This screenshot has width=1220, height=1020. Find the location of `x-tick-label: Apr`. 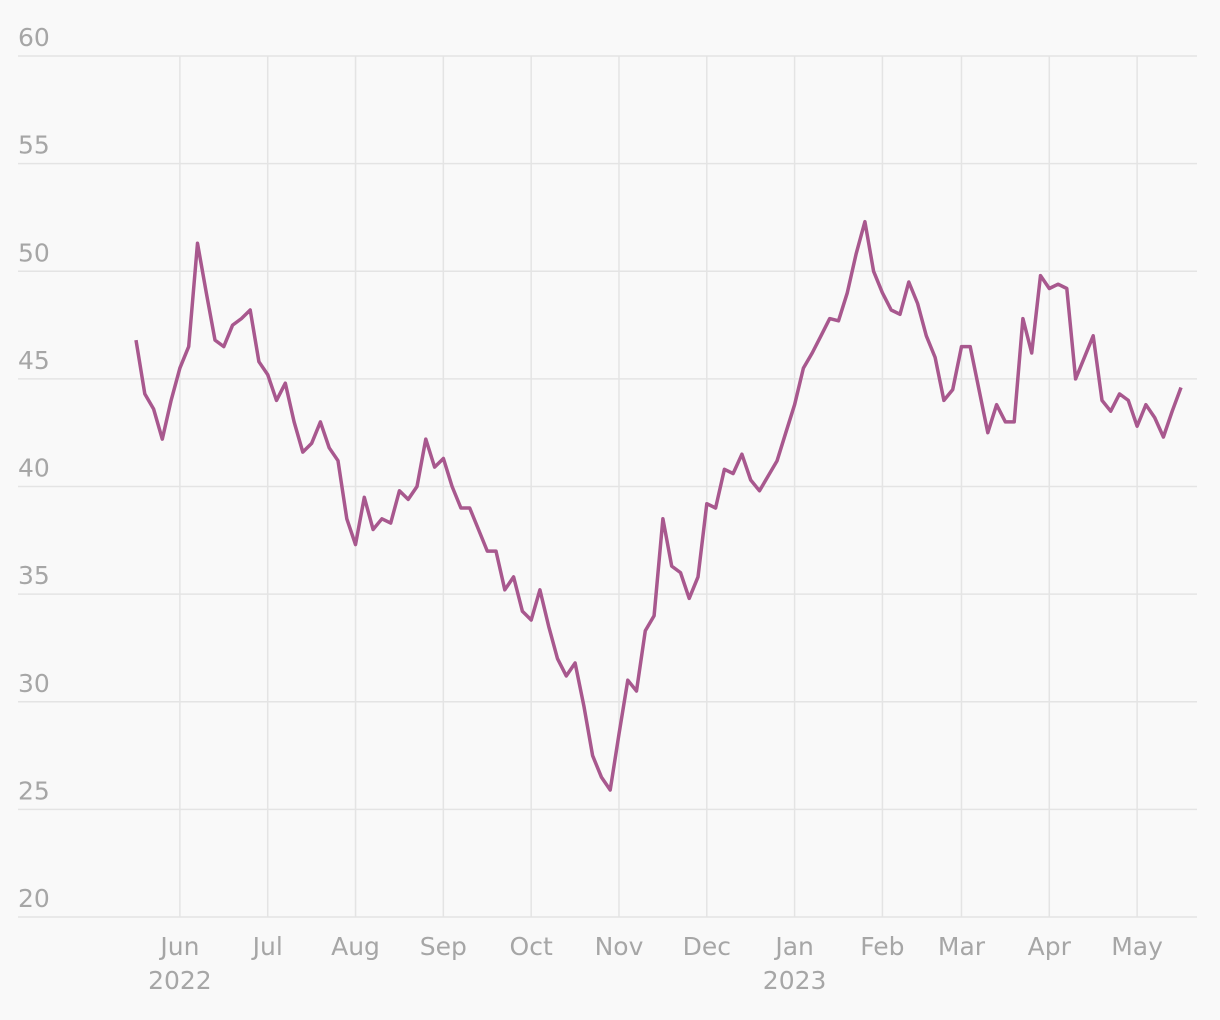

x-tick-label: Apr is located at coordinates (1050, 946).